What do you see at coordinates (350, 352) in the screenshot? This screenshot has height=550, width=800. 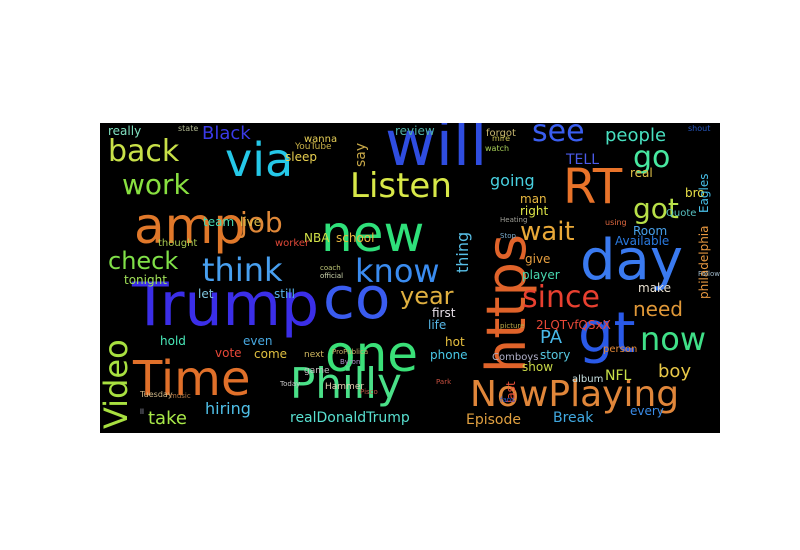 I see `cloud-word: ProPublica` at bounding box center [350, 352].